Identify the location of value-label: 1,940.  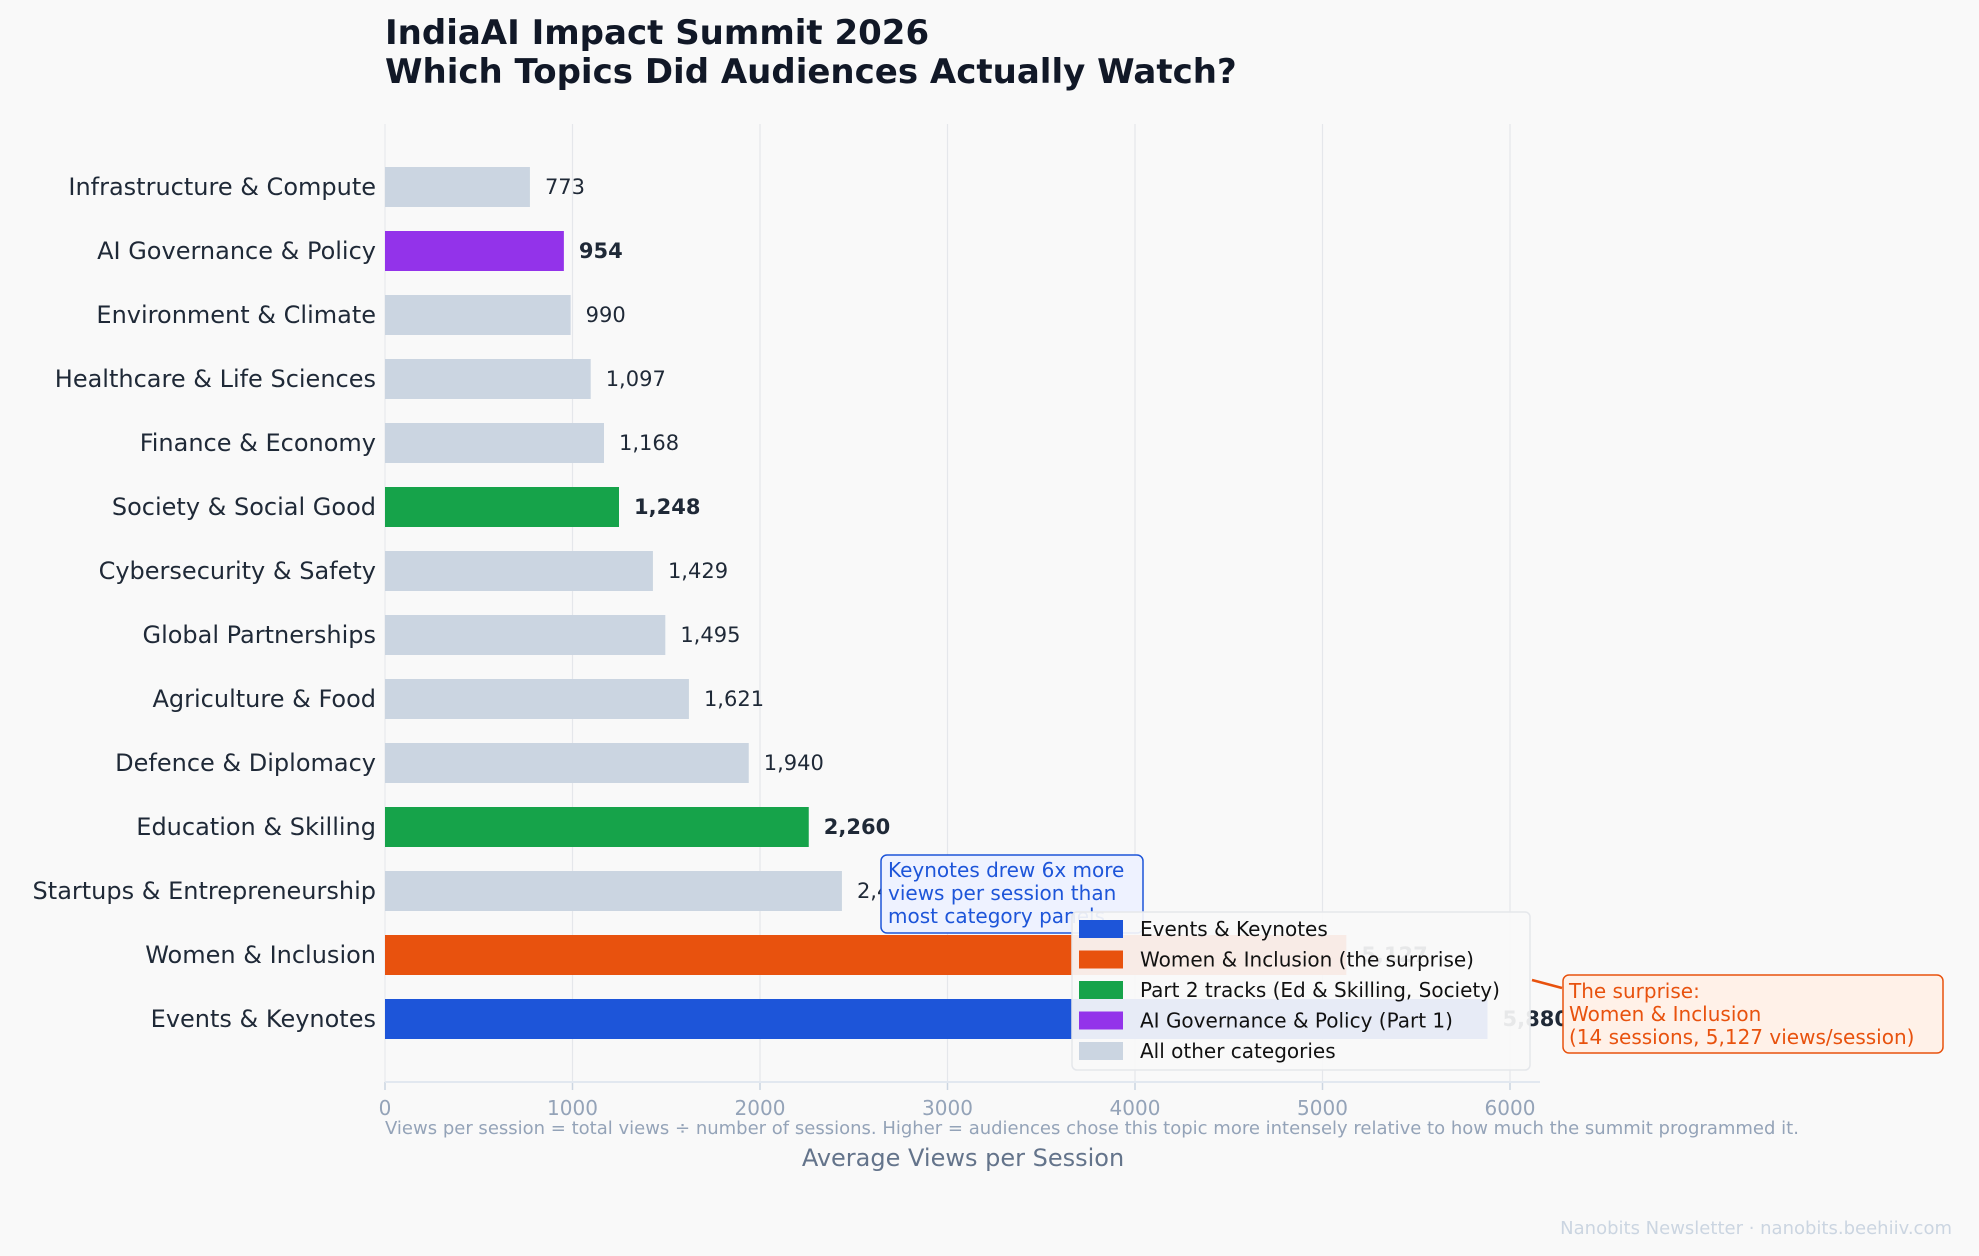
(794, 763).